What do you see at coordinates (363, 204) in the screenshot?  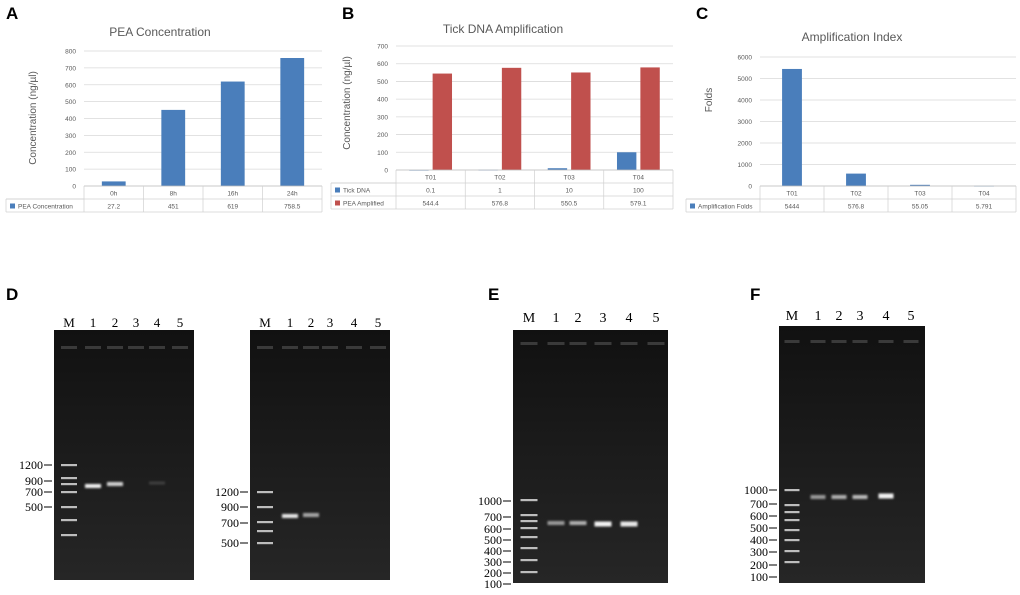 I see `legend-label: PEA Amplified` at bounding box center [363, 204].